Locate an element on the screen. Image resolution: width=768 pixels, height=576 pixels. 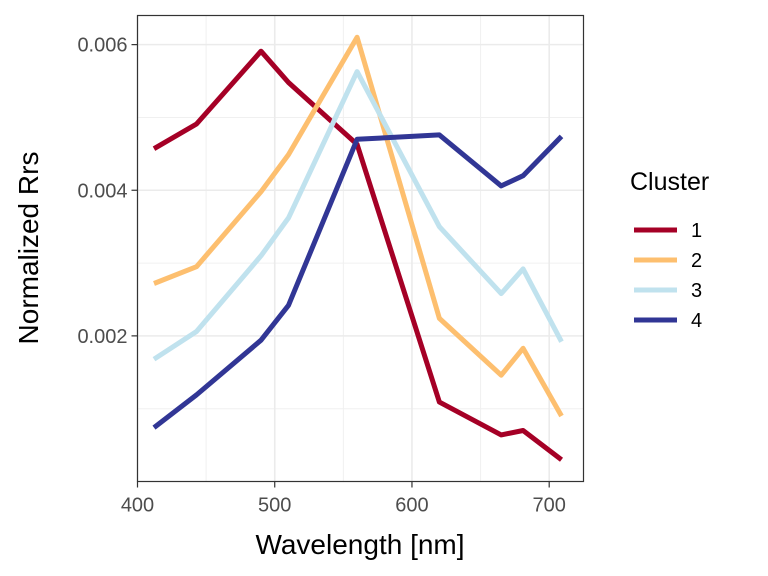
x-axis-title: Wavelength [nm] is located at coordinates (359, 544).